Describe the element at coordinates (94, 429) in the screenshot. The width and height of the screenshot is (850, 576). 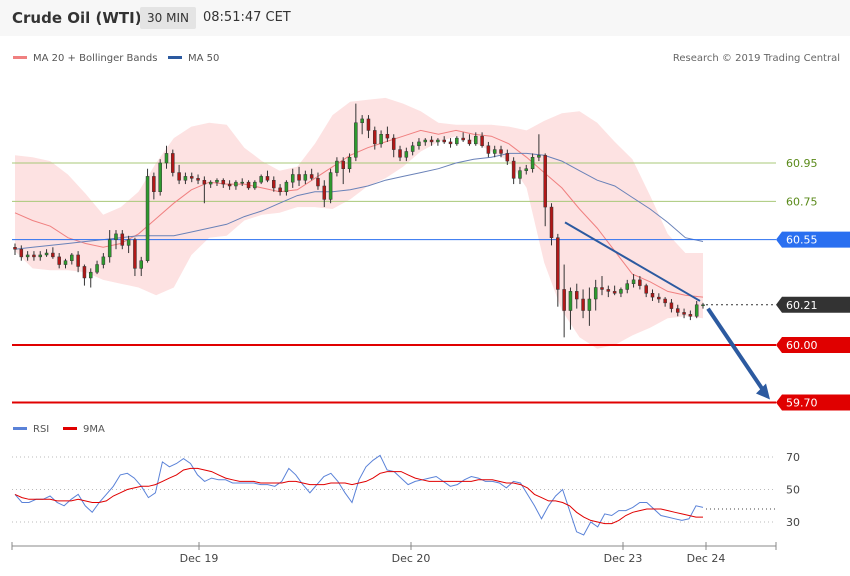
I see `legend-label-9ma: 9MA` at that location.